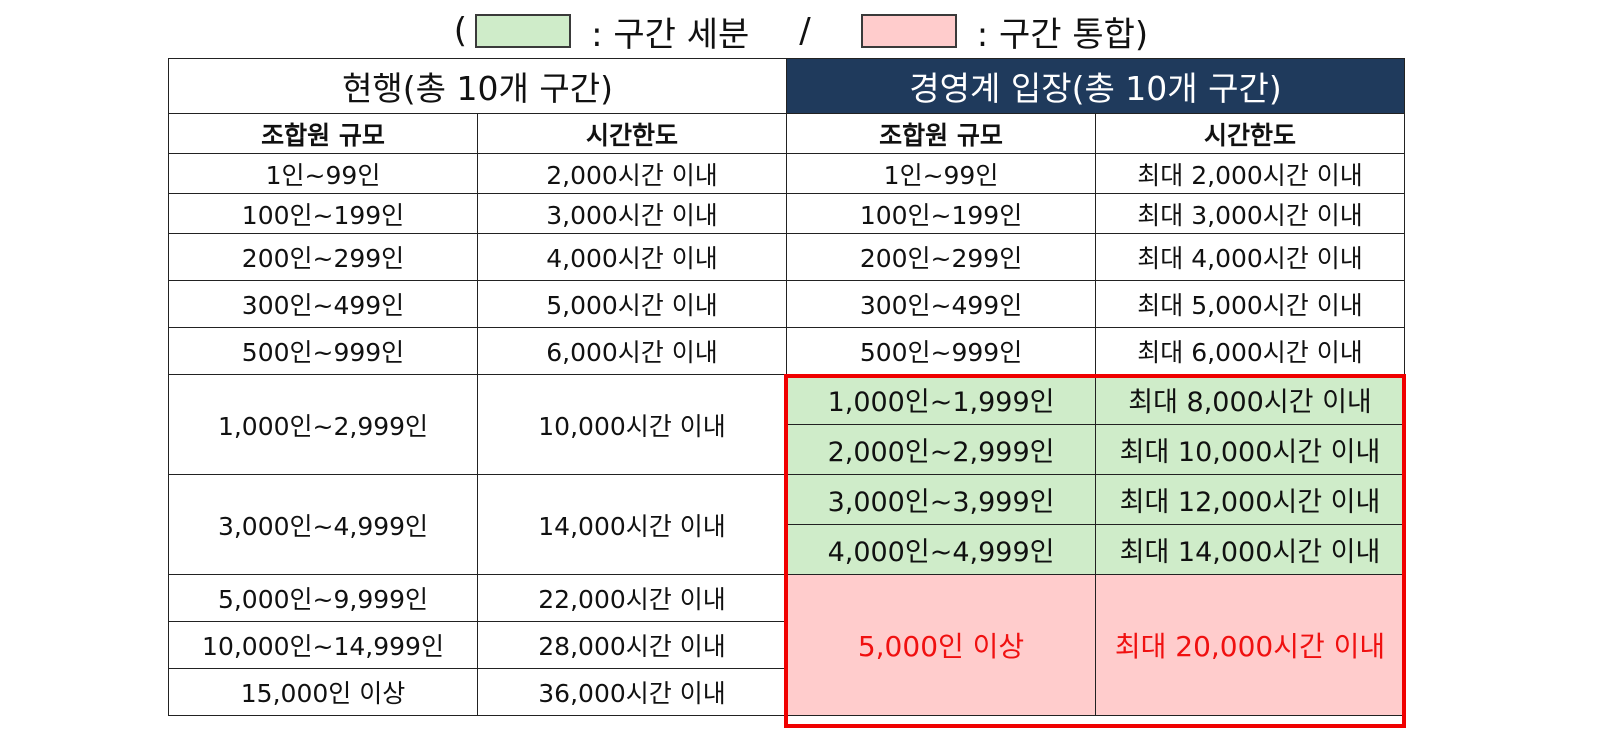  What do you see at coordinates (323, 351) in the screenshot?
I see `current-members-cell: 500인~999인` at bounding box center [323, 351].